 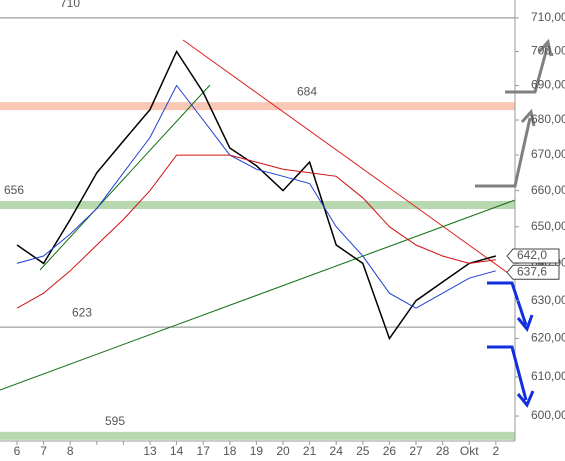 What do you see at coordinates (548, 338) in the screenshot?
I see `y-tick-label: 620,00` at bounding box center [548, 338].